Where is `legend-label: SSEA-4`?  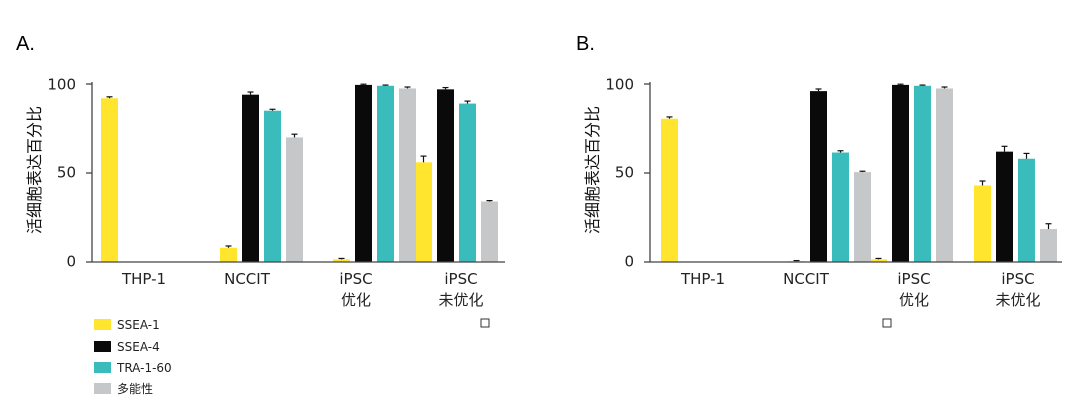 legend-label: SSEA-4 is located at coordinates (138, 347).